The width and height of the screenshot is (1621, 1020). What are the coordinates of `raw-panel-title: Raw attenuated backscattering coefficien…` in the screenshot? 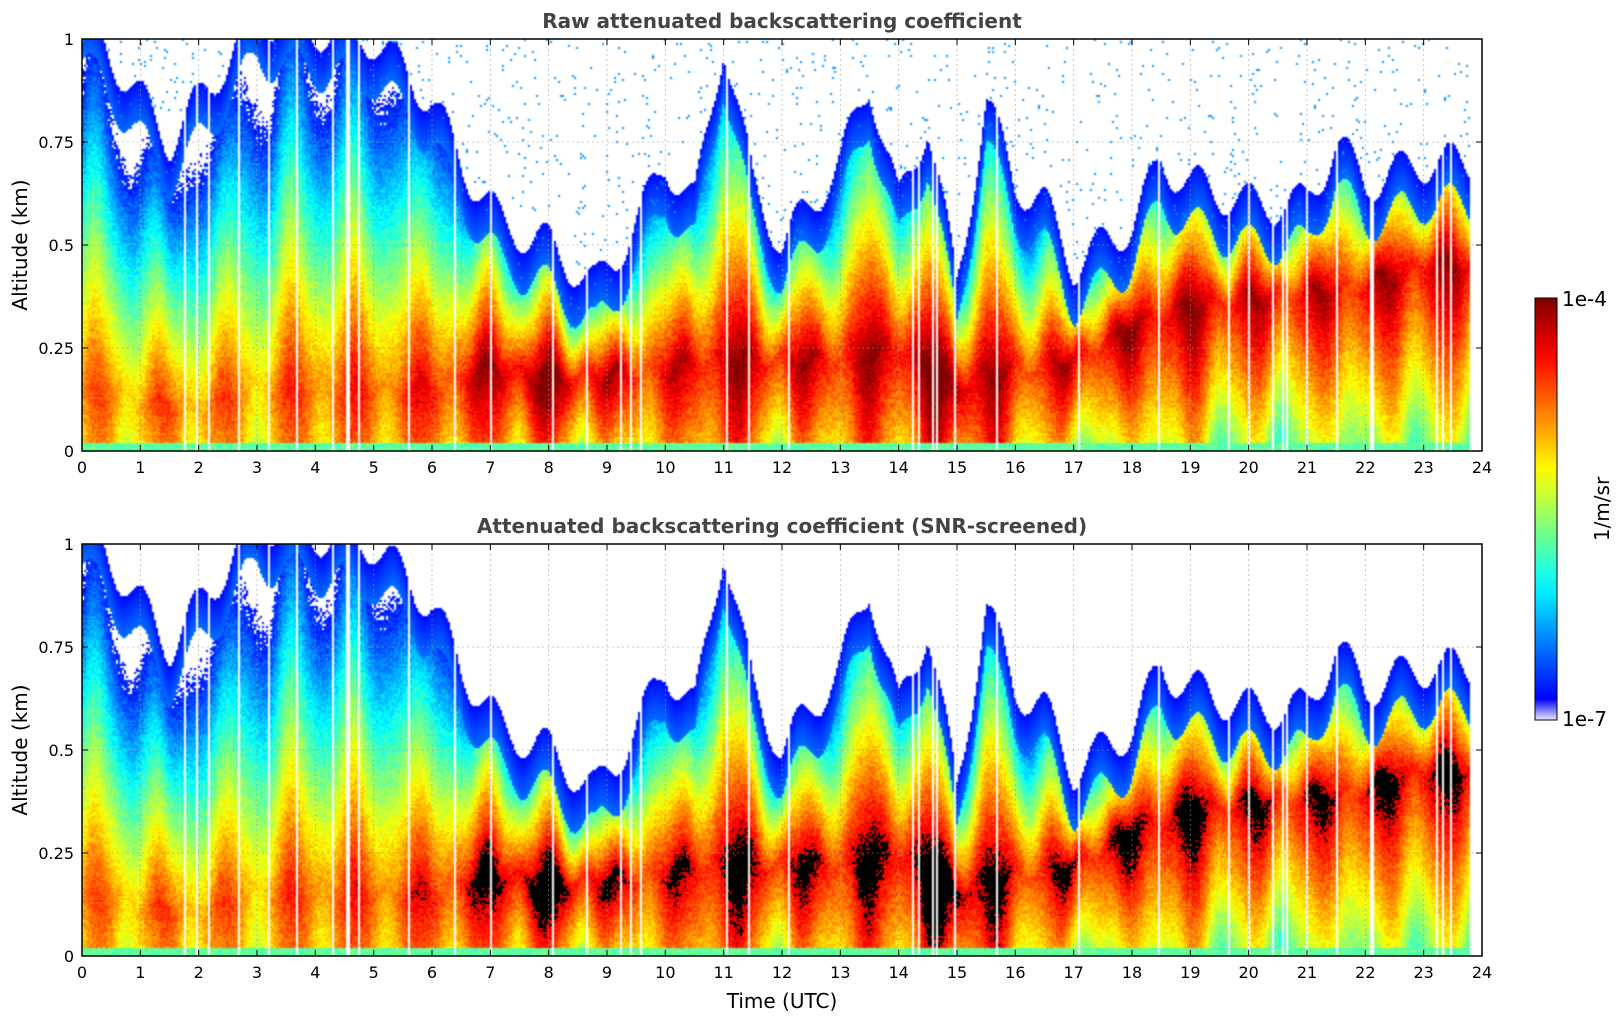 It's located at (782, 21).